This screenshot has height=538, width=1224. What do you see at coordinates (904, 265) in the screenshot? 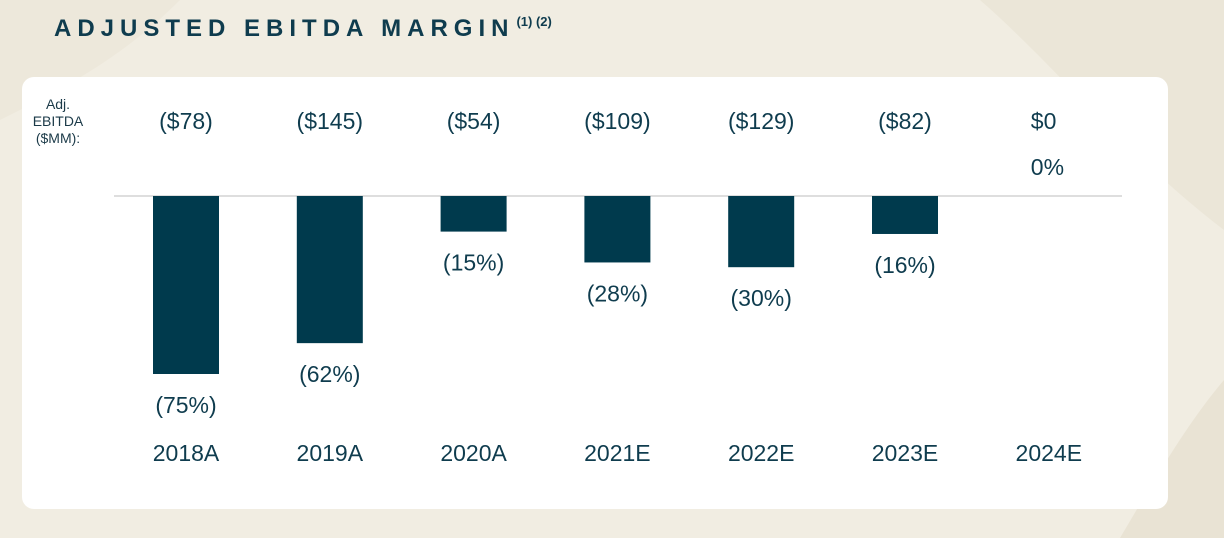
I see `margin-value-label: (16%)` at bounding box center [904, 265].